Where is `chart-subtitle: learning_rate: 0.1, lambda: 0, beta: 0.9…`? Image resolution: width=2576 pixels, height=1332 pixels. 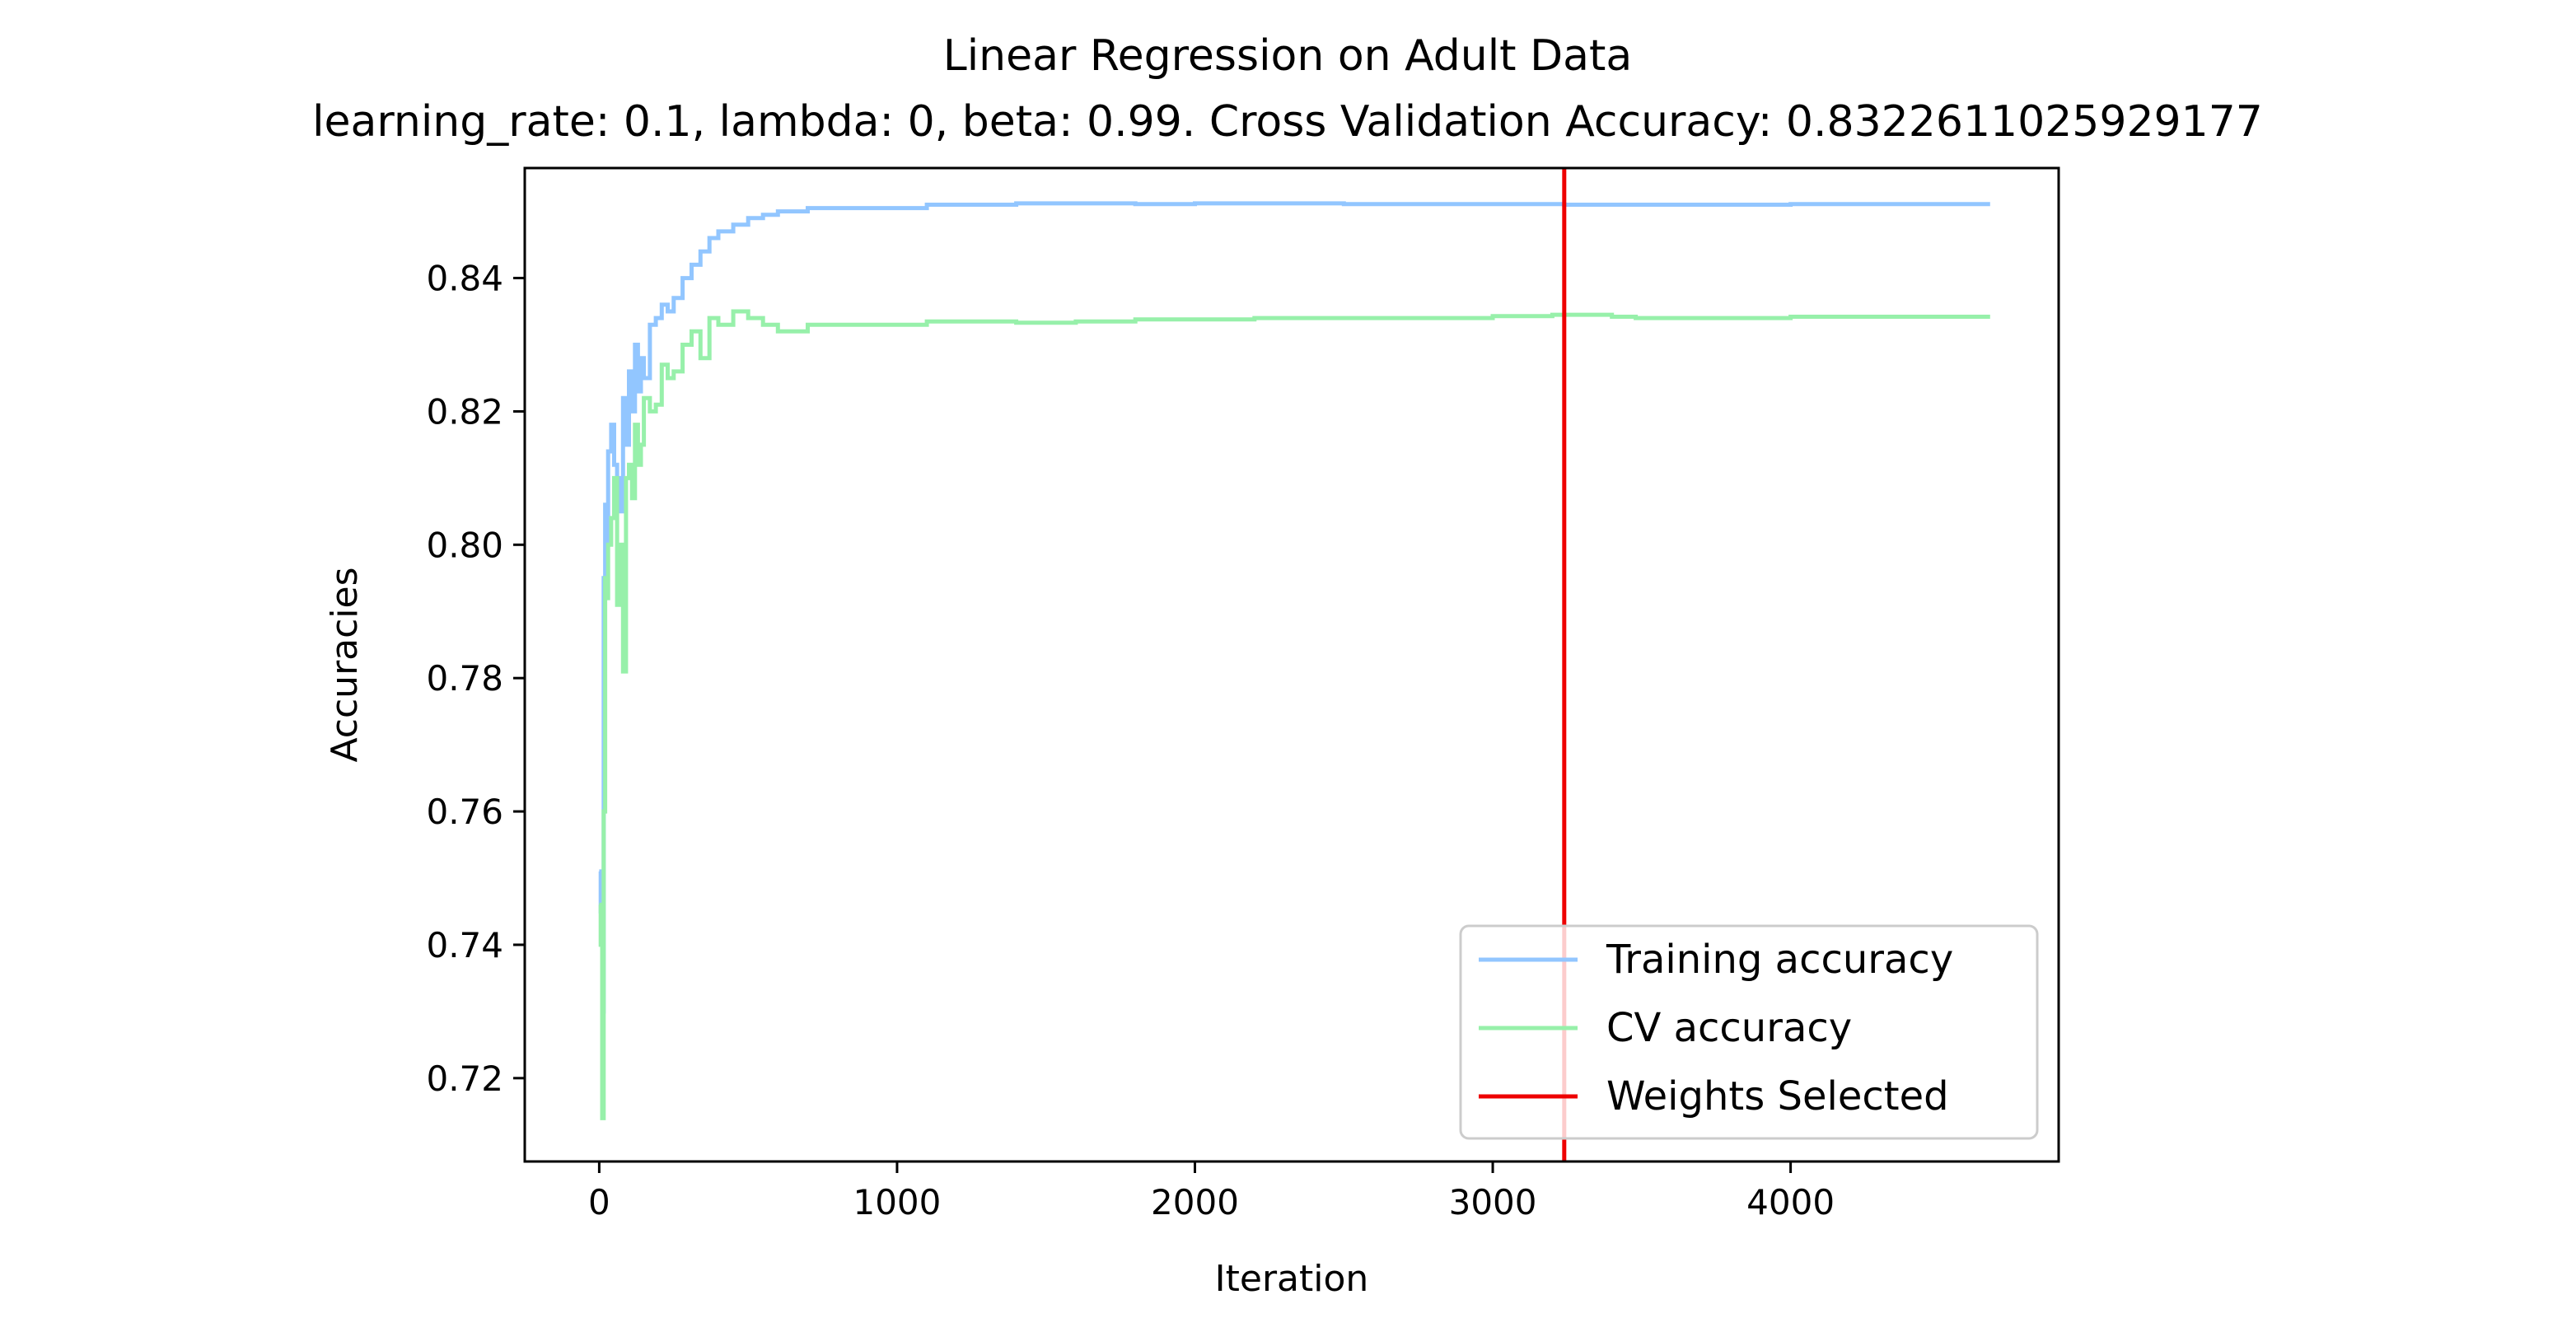
chart-subtitle: learning_rate: 0.1, lambda: 0, beta: 0.9… is located at coordinates (1287, 122).